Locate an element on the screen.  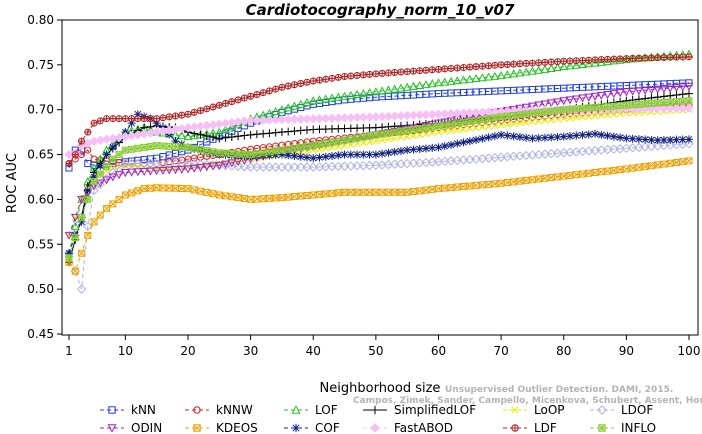
legend-item-lof: LOF is located at coordinates (311, 410).